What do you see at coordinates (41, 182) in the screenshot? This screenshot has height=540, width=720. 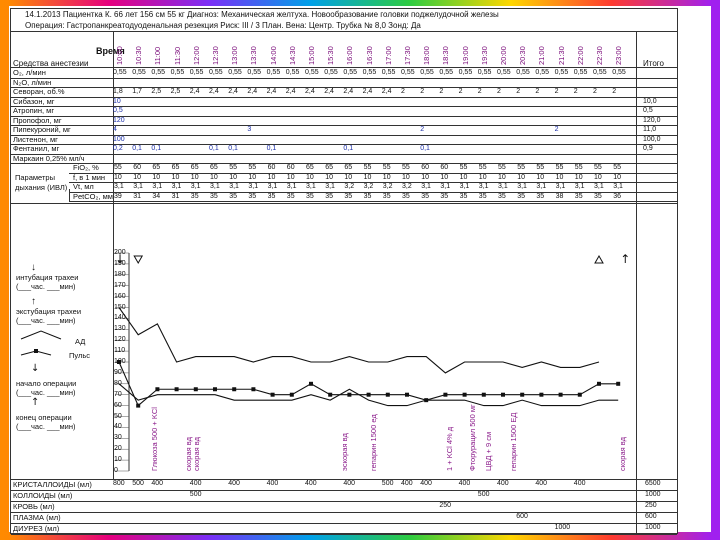 I see `params-group-label: Параметры дыхания (ИВЛ)` at bounding box center [41, 182].